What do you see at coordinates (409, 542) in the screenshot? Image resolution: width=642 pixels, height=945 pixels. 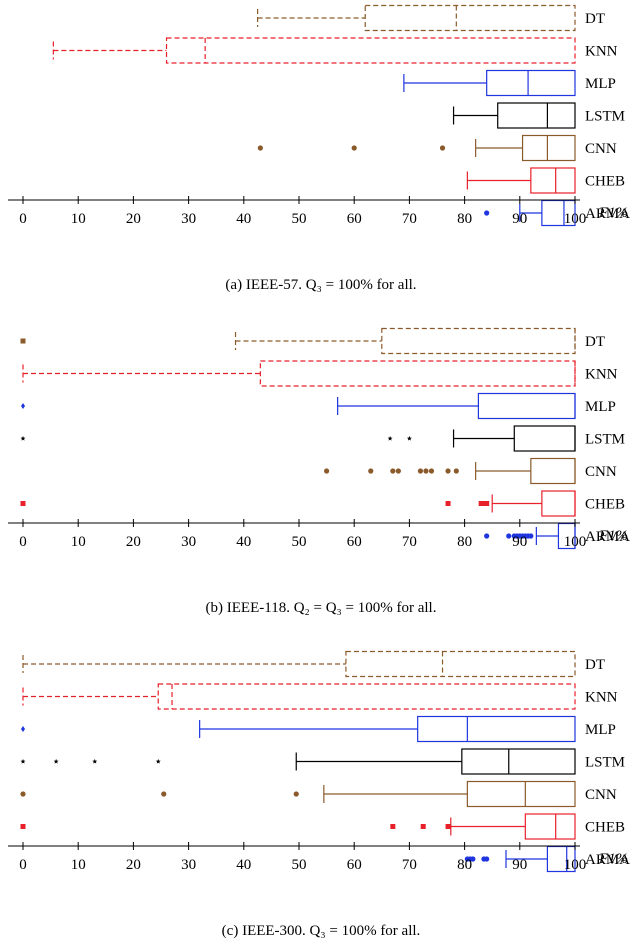 I see `x-tick-label: 70` at bounding box center [409, 542].